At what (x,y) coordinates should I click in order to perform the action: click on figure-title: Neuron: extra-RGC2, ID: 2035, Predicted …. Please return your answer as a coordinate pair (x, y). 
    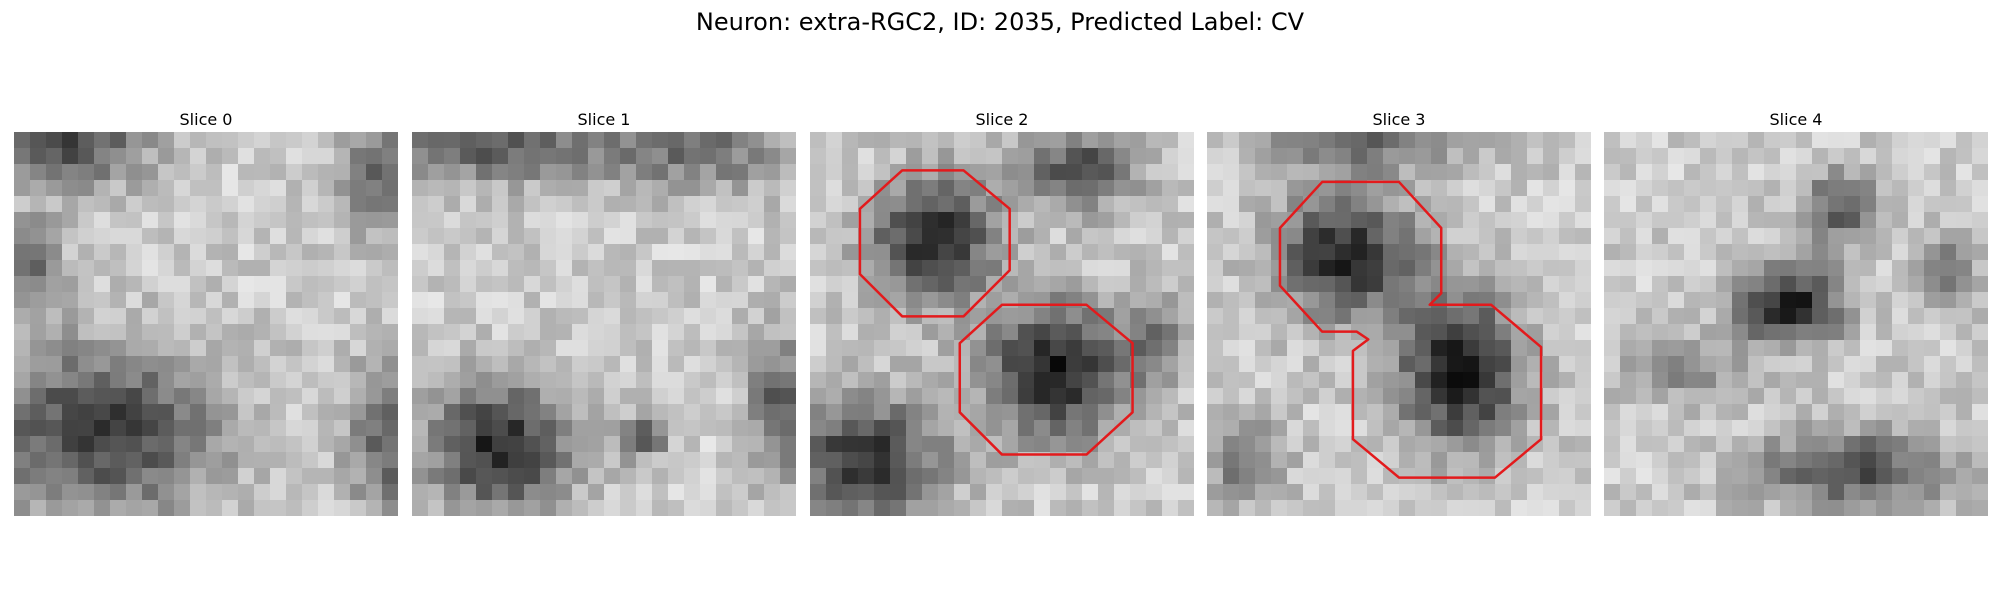
    Looking at the image, I should click on (1000, 22).